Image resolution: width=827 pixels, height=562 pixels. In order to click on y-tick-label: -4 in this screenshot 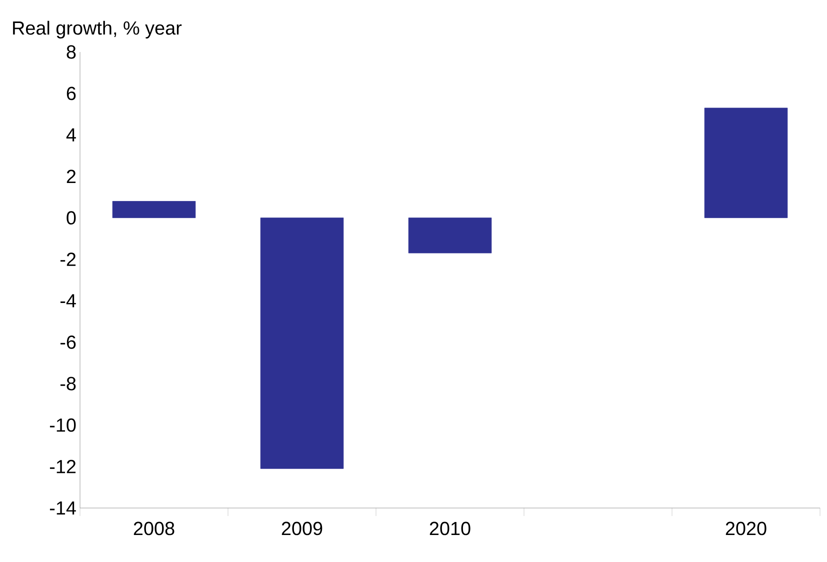, I will do `click(68, 301)`.